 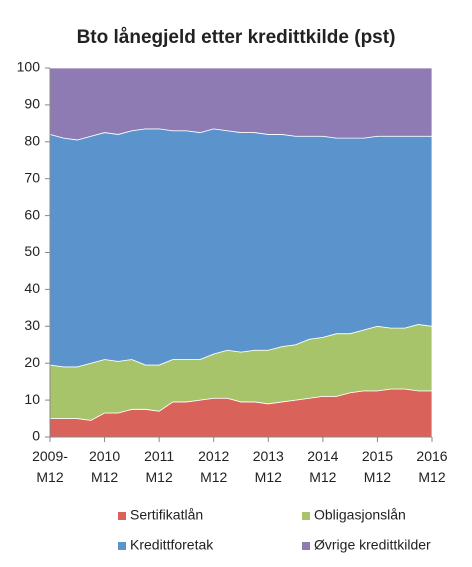 What do you see at coordinates (166, 515) in the screenshot?
I see `legend-label: Sertifikatlån` at bounding box center [166, 515].